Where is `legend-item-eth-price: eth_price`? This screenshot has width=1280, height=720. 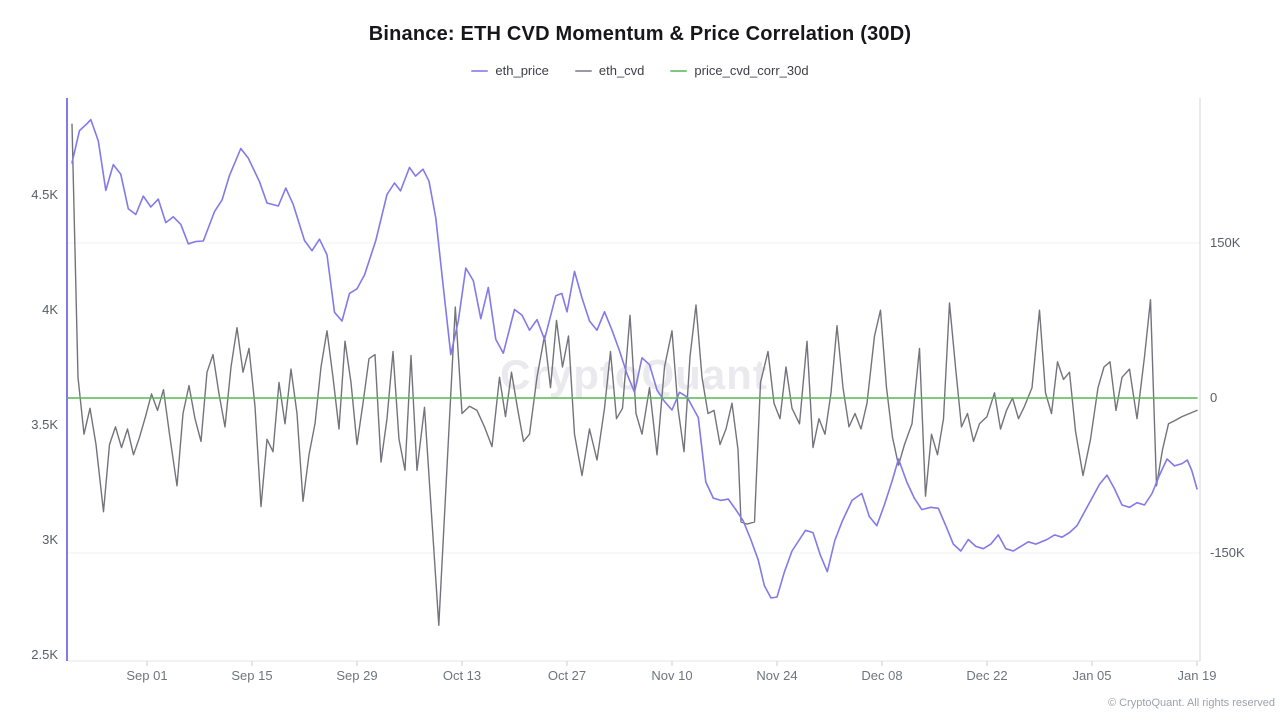
legend-item-eth-price: eth_price is located at coordinates (510, 70).